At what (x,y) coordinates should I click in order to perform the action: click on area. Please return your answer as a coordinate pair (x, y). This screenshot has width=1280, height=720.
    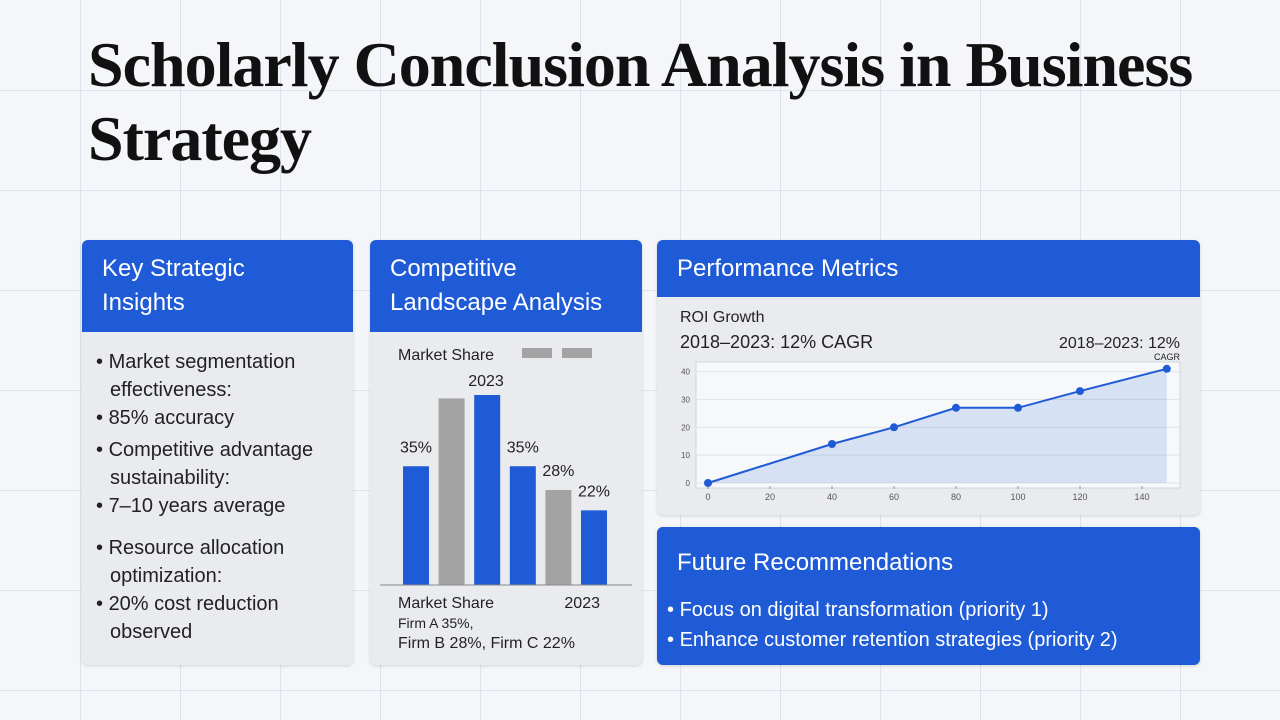
    Looking at the image, I should click on (937, 425).